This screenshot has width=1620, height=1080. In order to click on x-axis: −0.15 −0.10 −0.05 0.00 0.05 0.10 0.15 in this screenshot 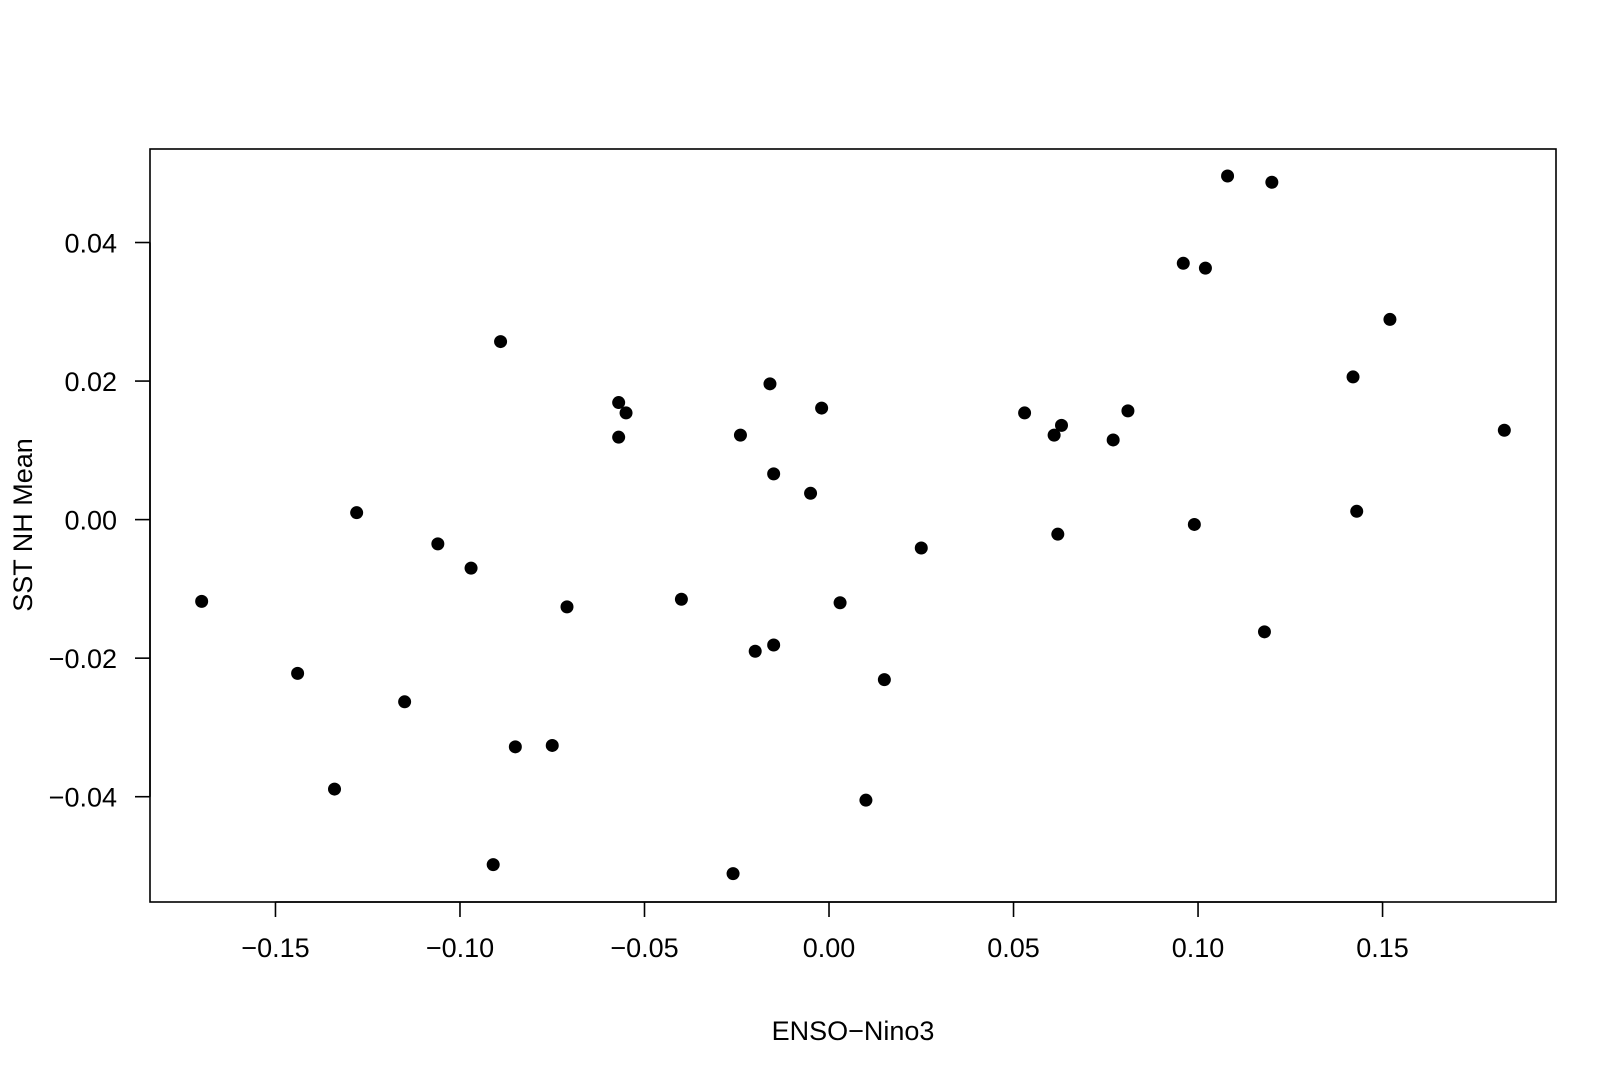, I will do `click(825, 932)`.